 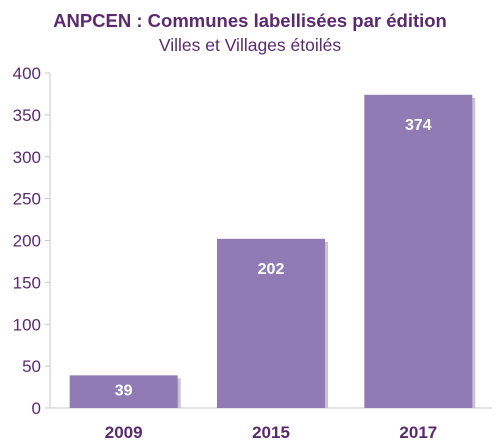 What do you see at coordinates (27, 324) in the screenshot?
I see `y-tick-label: 100` at bounding box center [27, 324].